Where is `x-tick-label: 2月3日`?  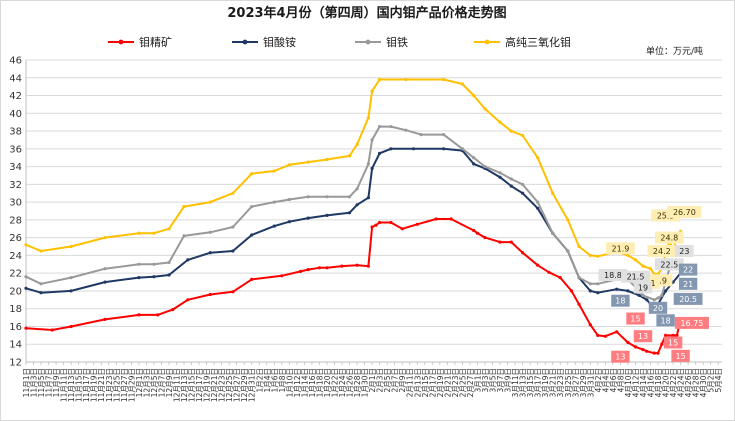 x-tick-label: 2月3日 is located at coordinates (380, 380).